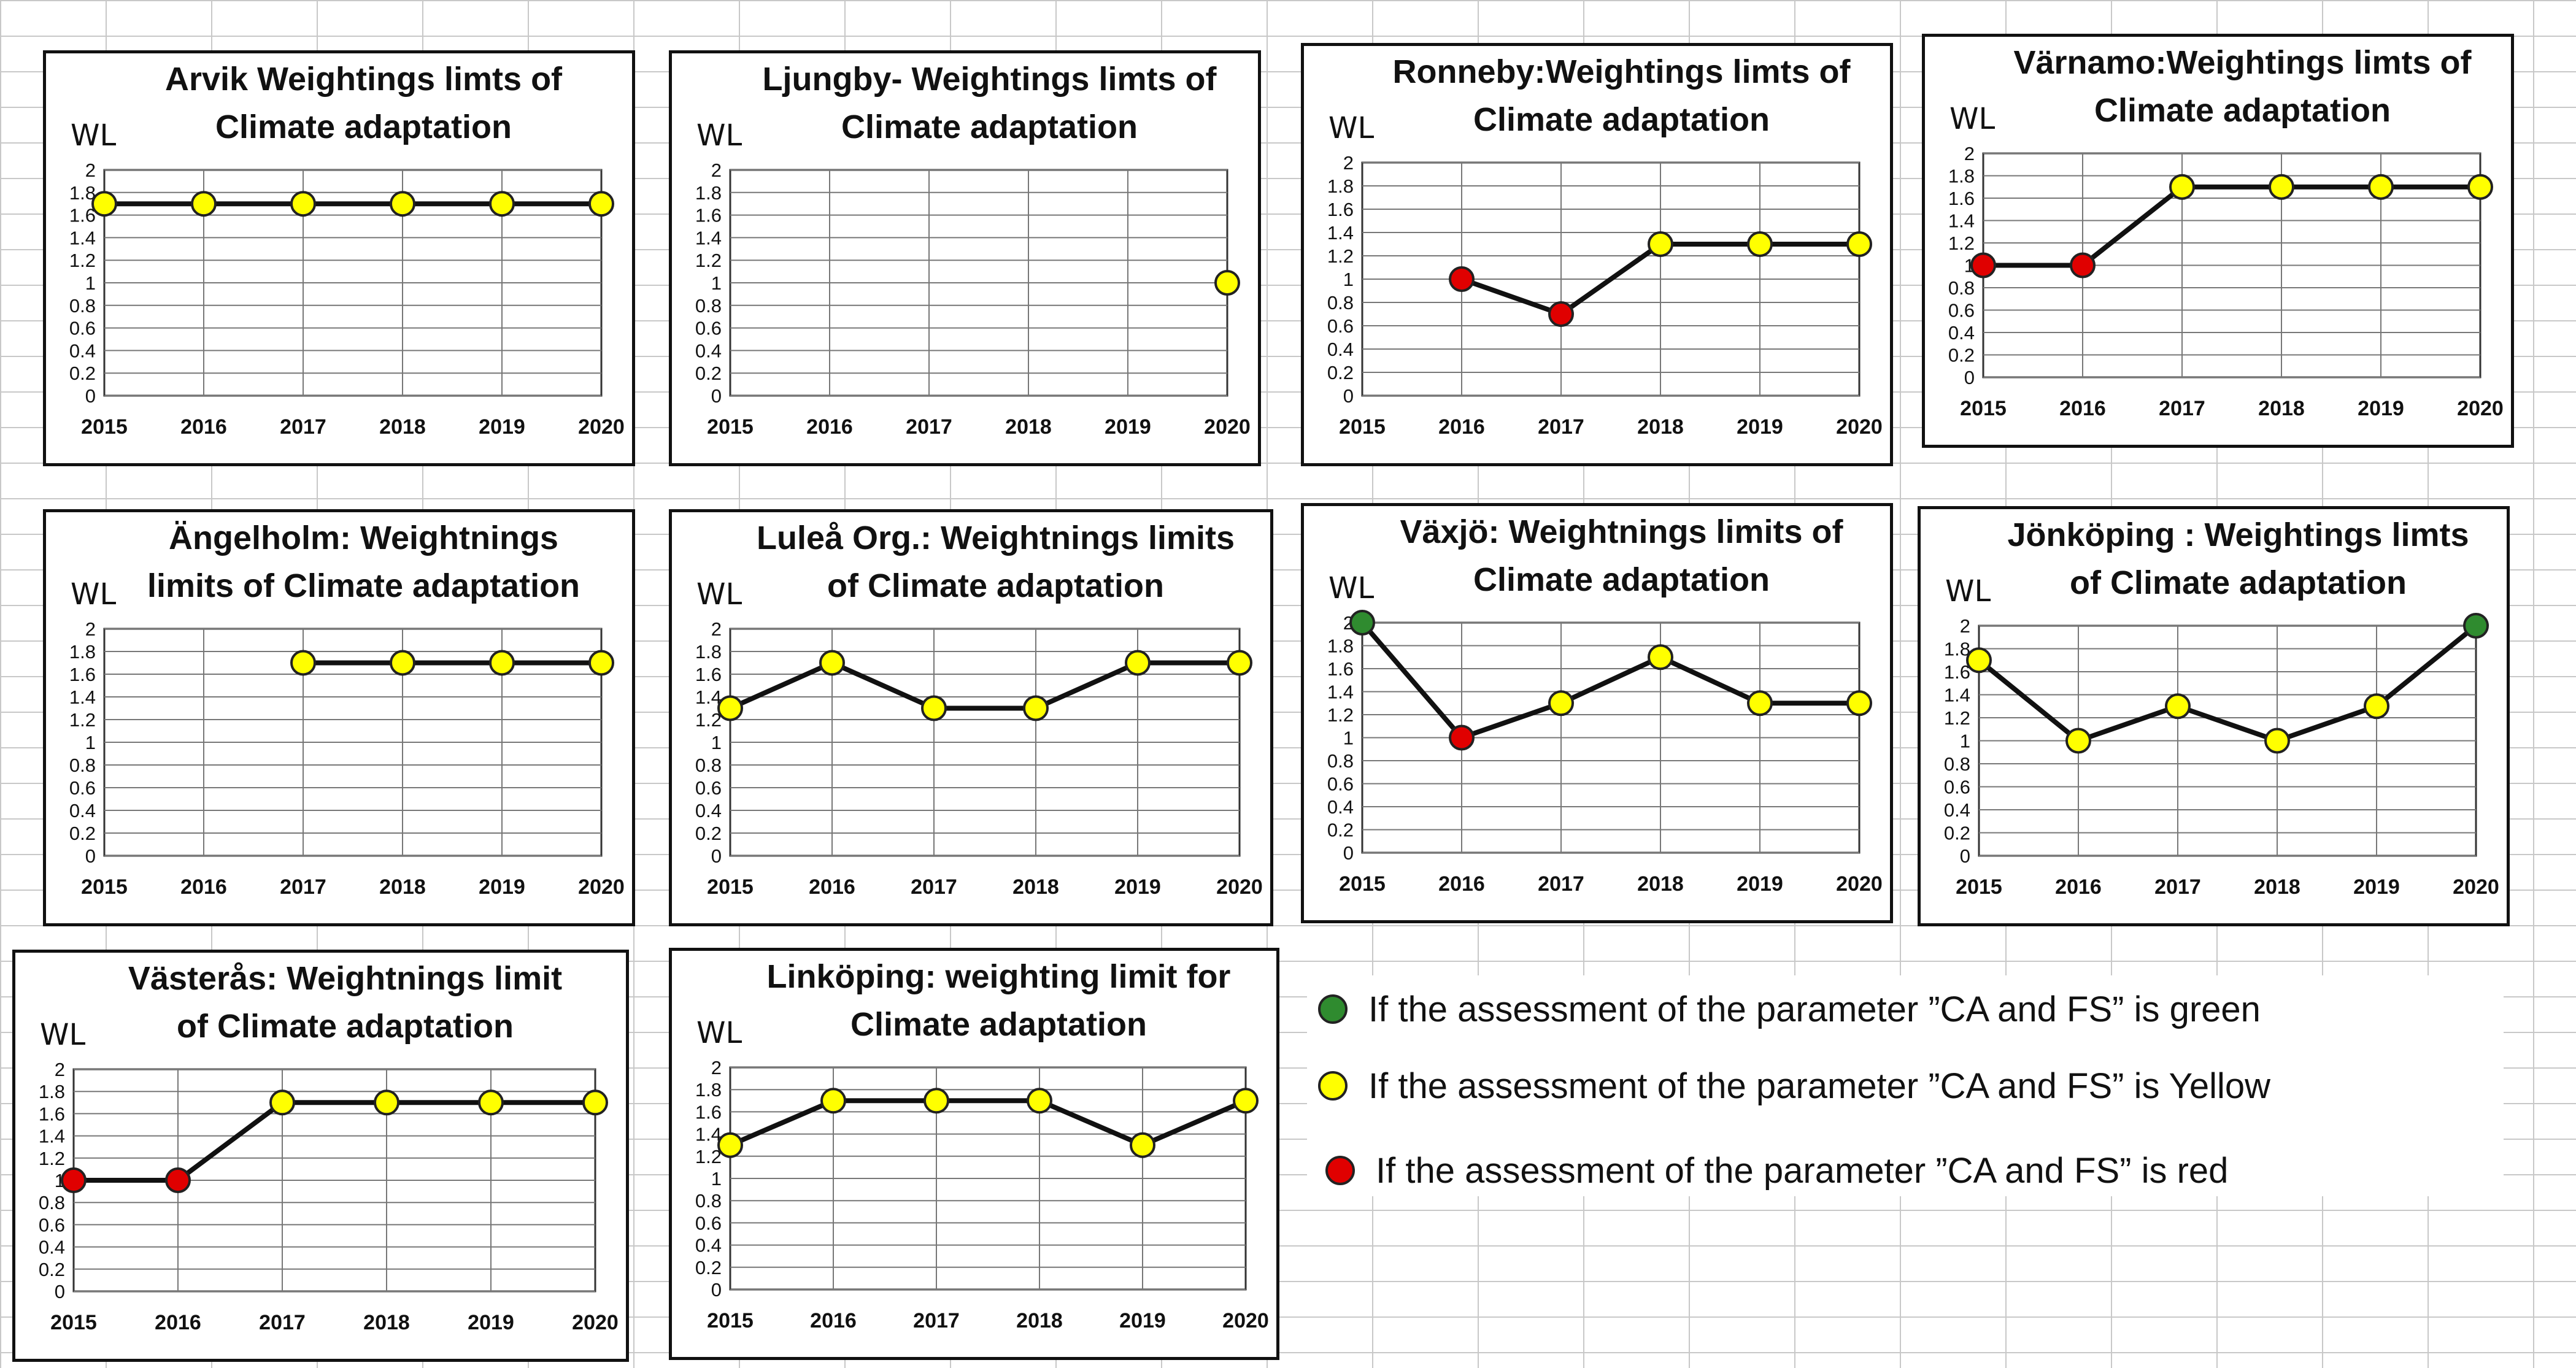  What do you see at coordinates (345, 1026) in the screenshot?
I see `chart-title-line: of Climate adaptation` at bounding box center [345, 1026].